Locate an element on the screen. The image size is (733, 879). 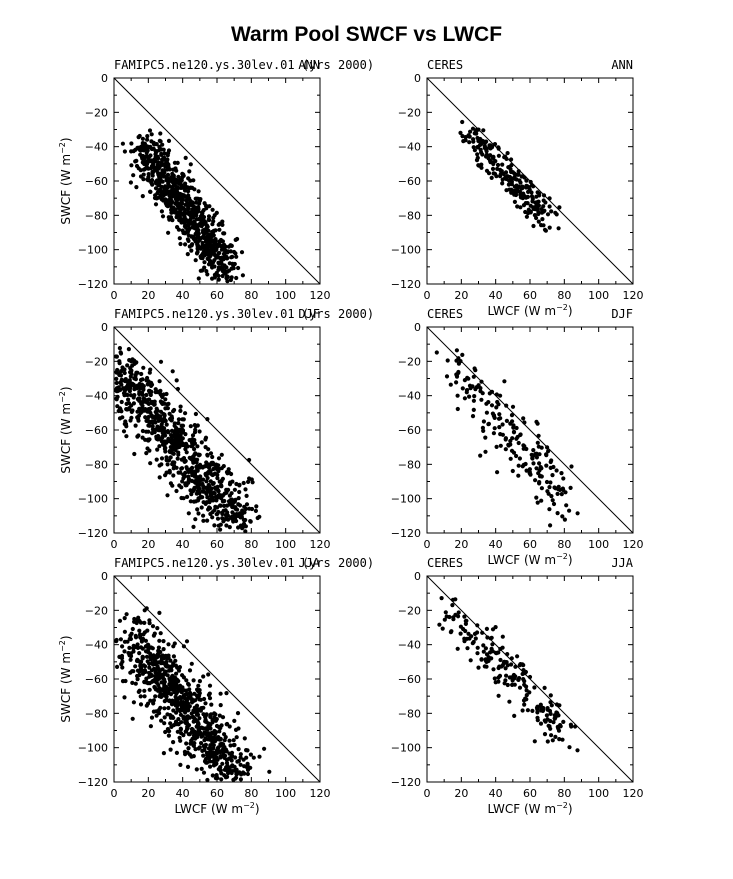
x-tick-label: 0 is located at coordinates (114, 793).